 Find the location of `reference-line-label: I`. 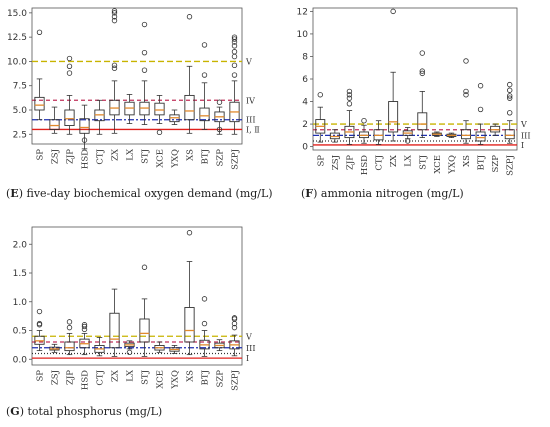

reference-line-label: I is located at coordinates (247, 358).